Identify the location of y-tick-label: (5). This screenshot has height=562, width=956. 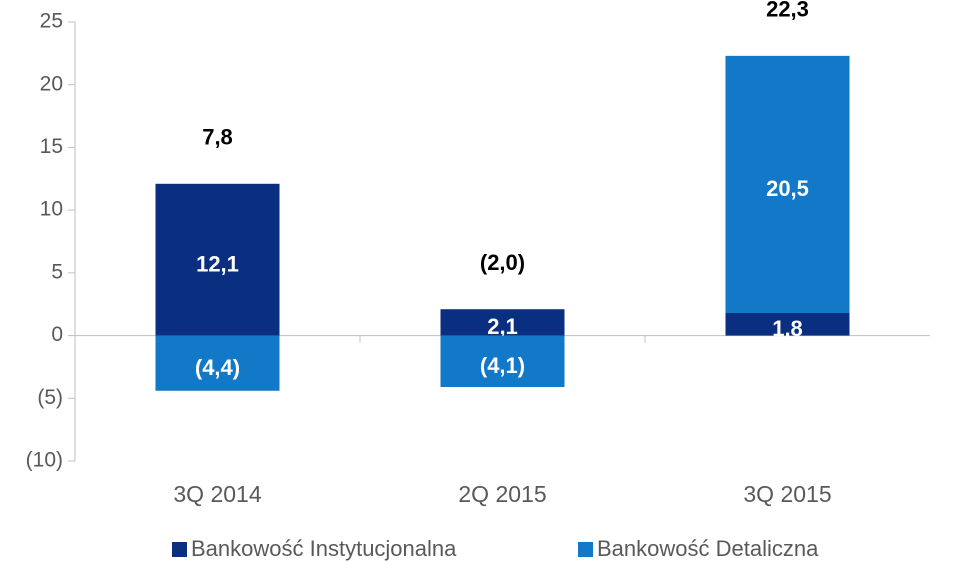
(50, 397).